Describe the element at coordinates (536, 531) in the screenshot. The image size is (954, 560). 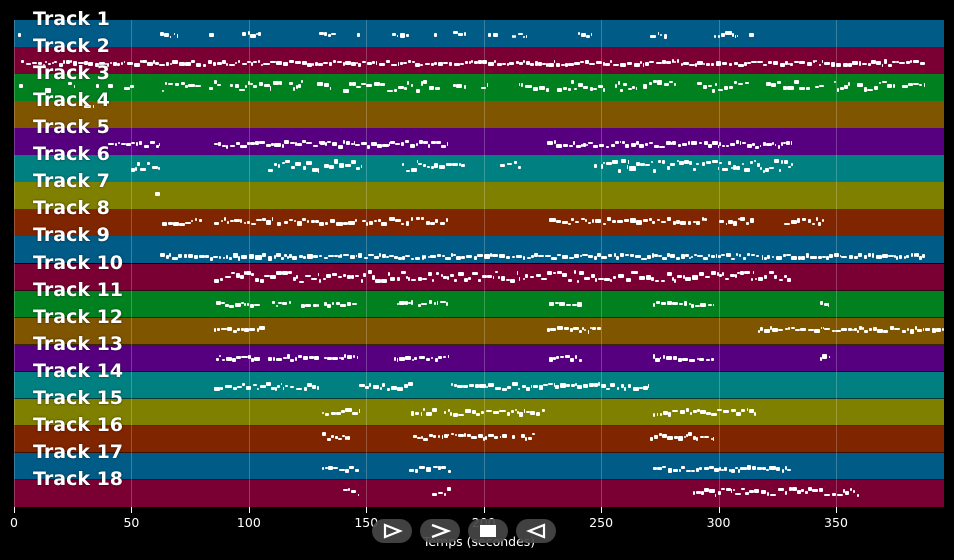
I see `rewind-button` at that location.